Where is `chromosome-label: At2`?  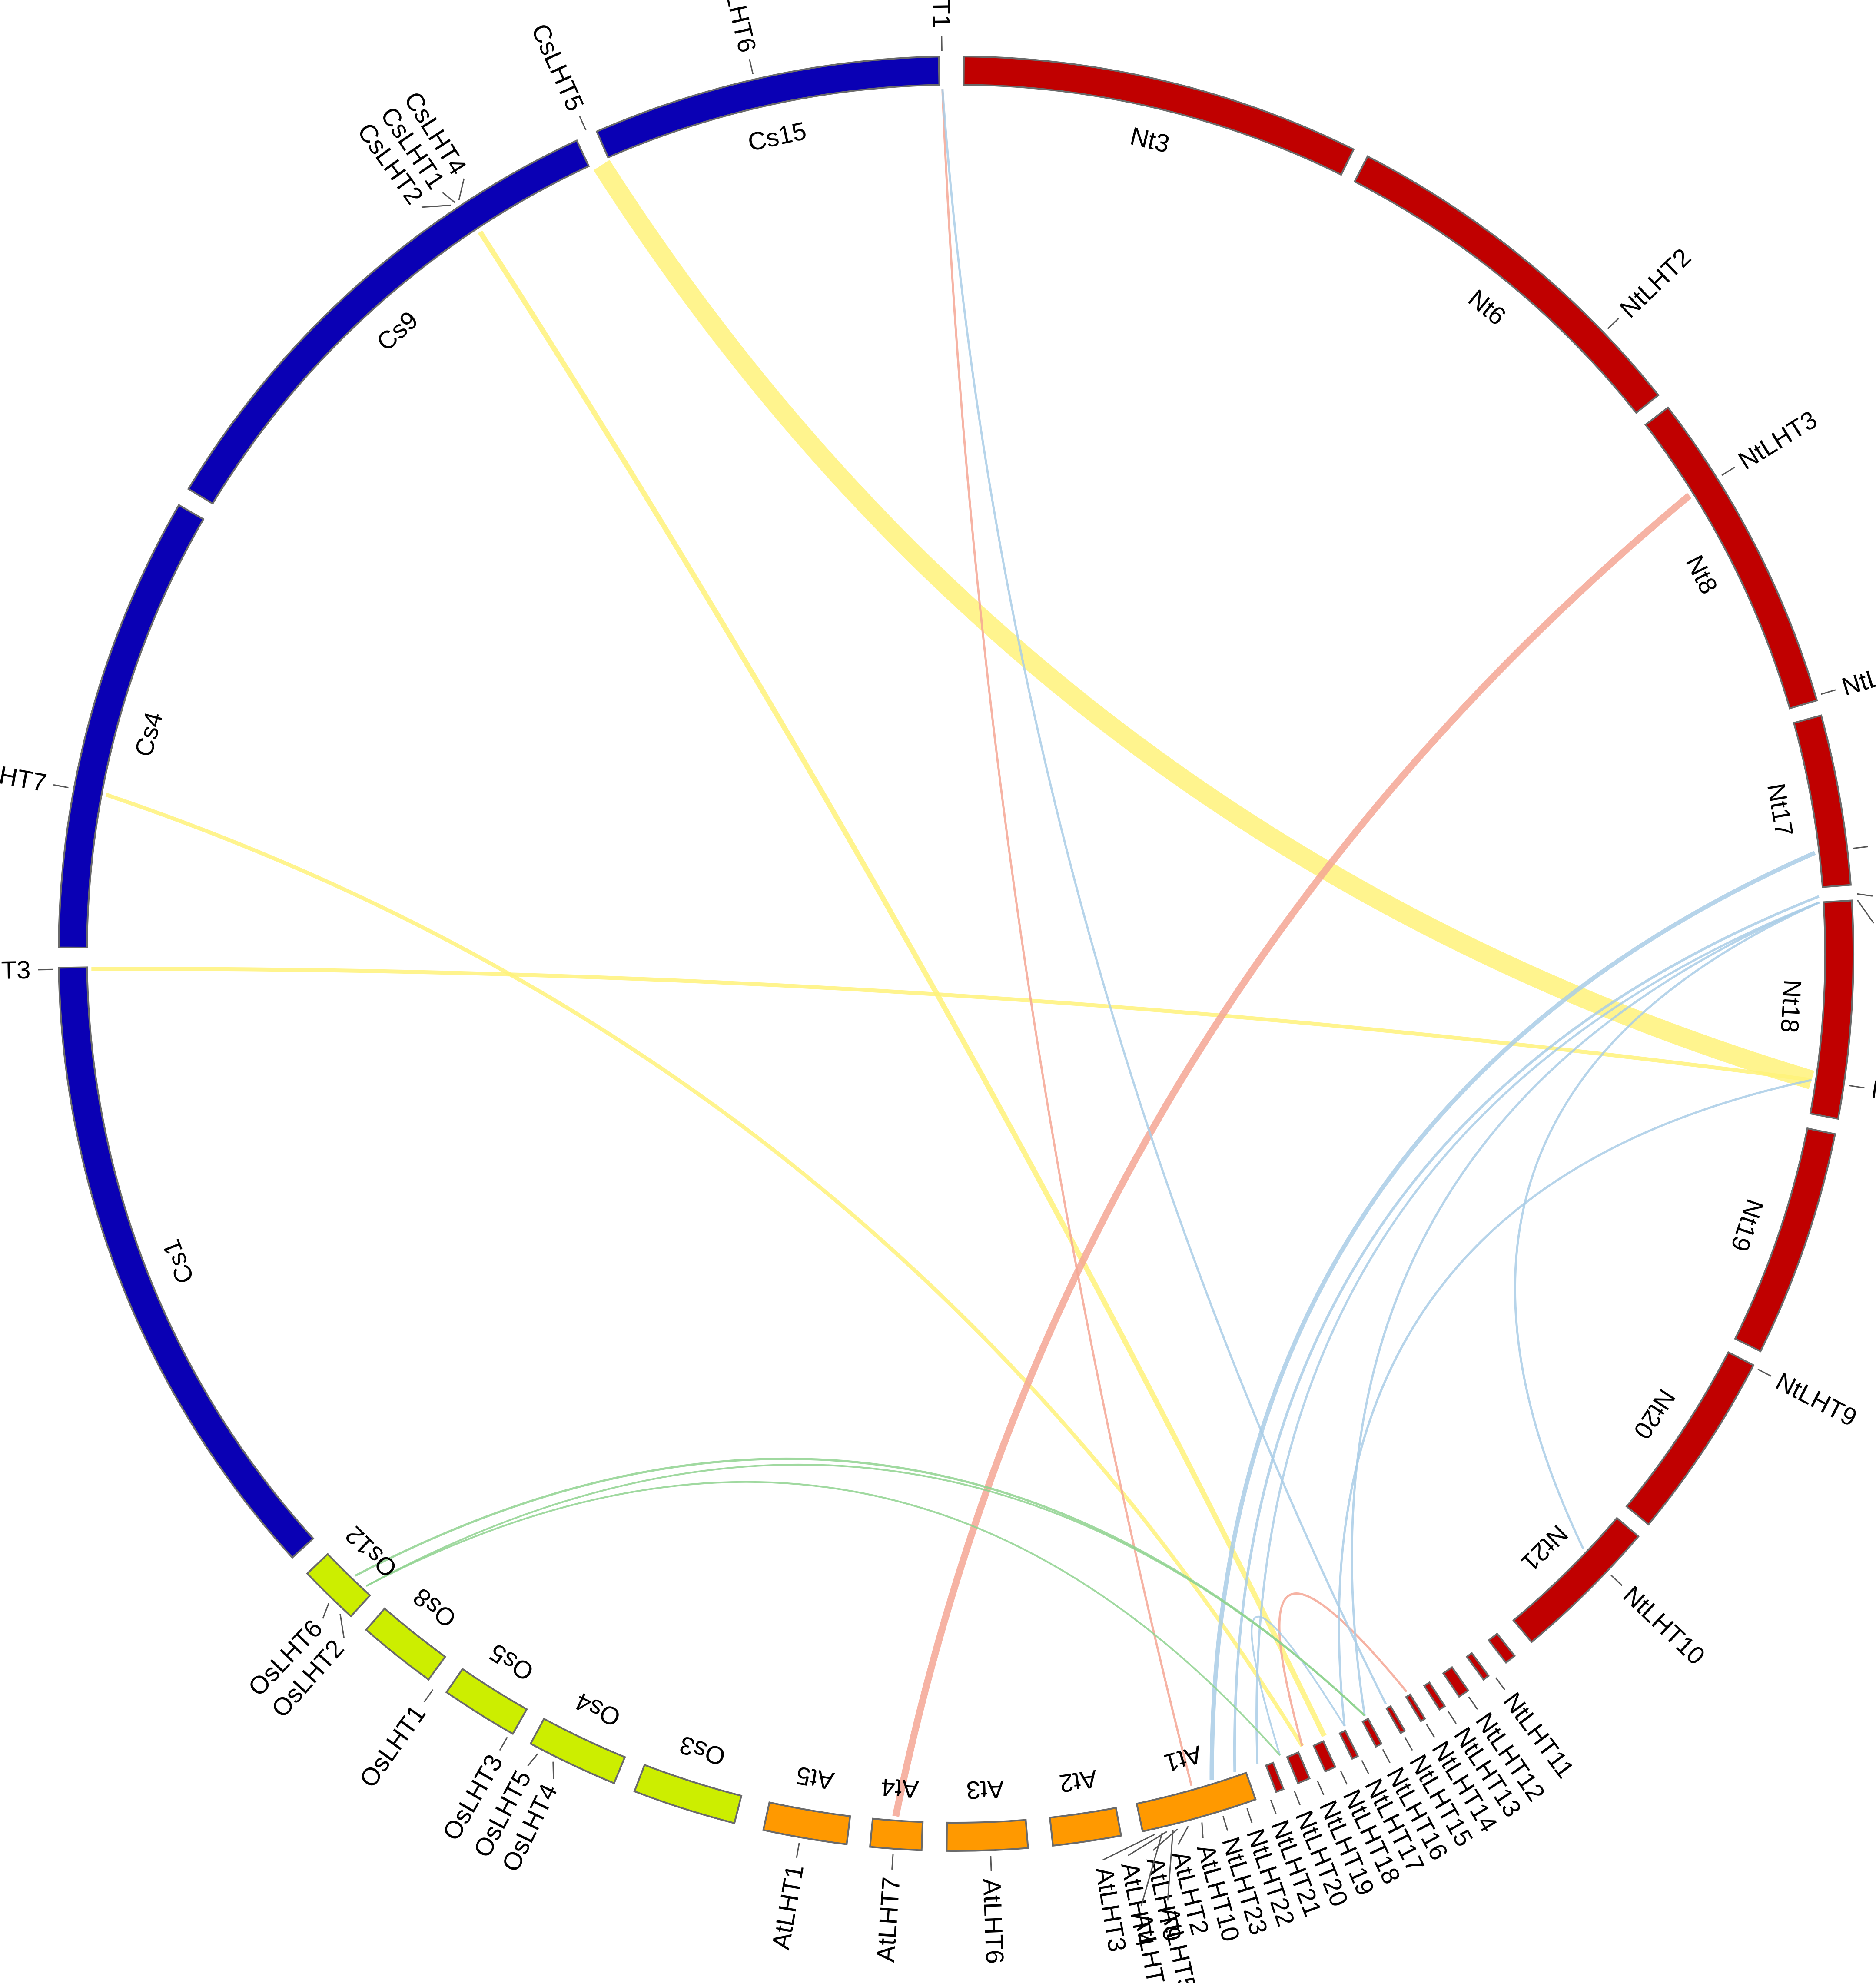
chromosome-label: At2 is located at coordinates (1078, 1781).